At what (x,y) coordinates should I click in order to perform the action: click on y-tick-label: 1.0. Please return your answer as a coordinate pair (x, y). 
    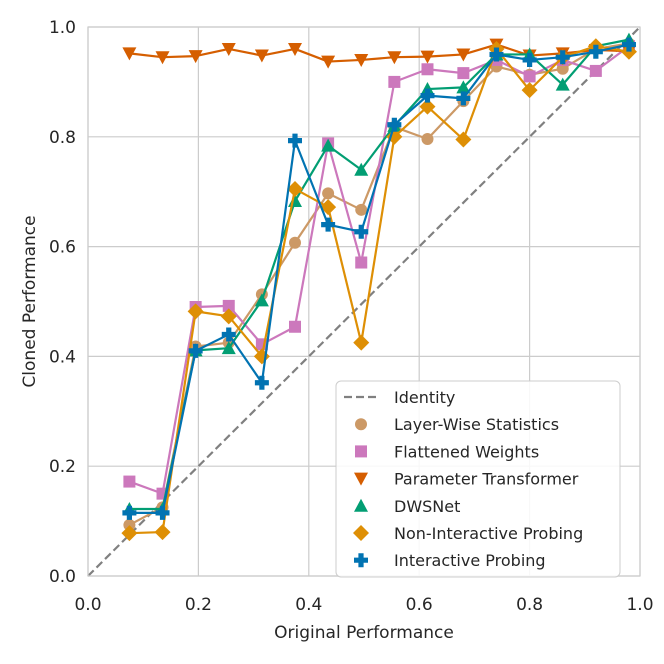
    Looking at the image, I should click on (62, 28).